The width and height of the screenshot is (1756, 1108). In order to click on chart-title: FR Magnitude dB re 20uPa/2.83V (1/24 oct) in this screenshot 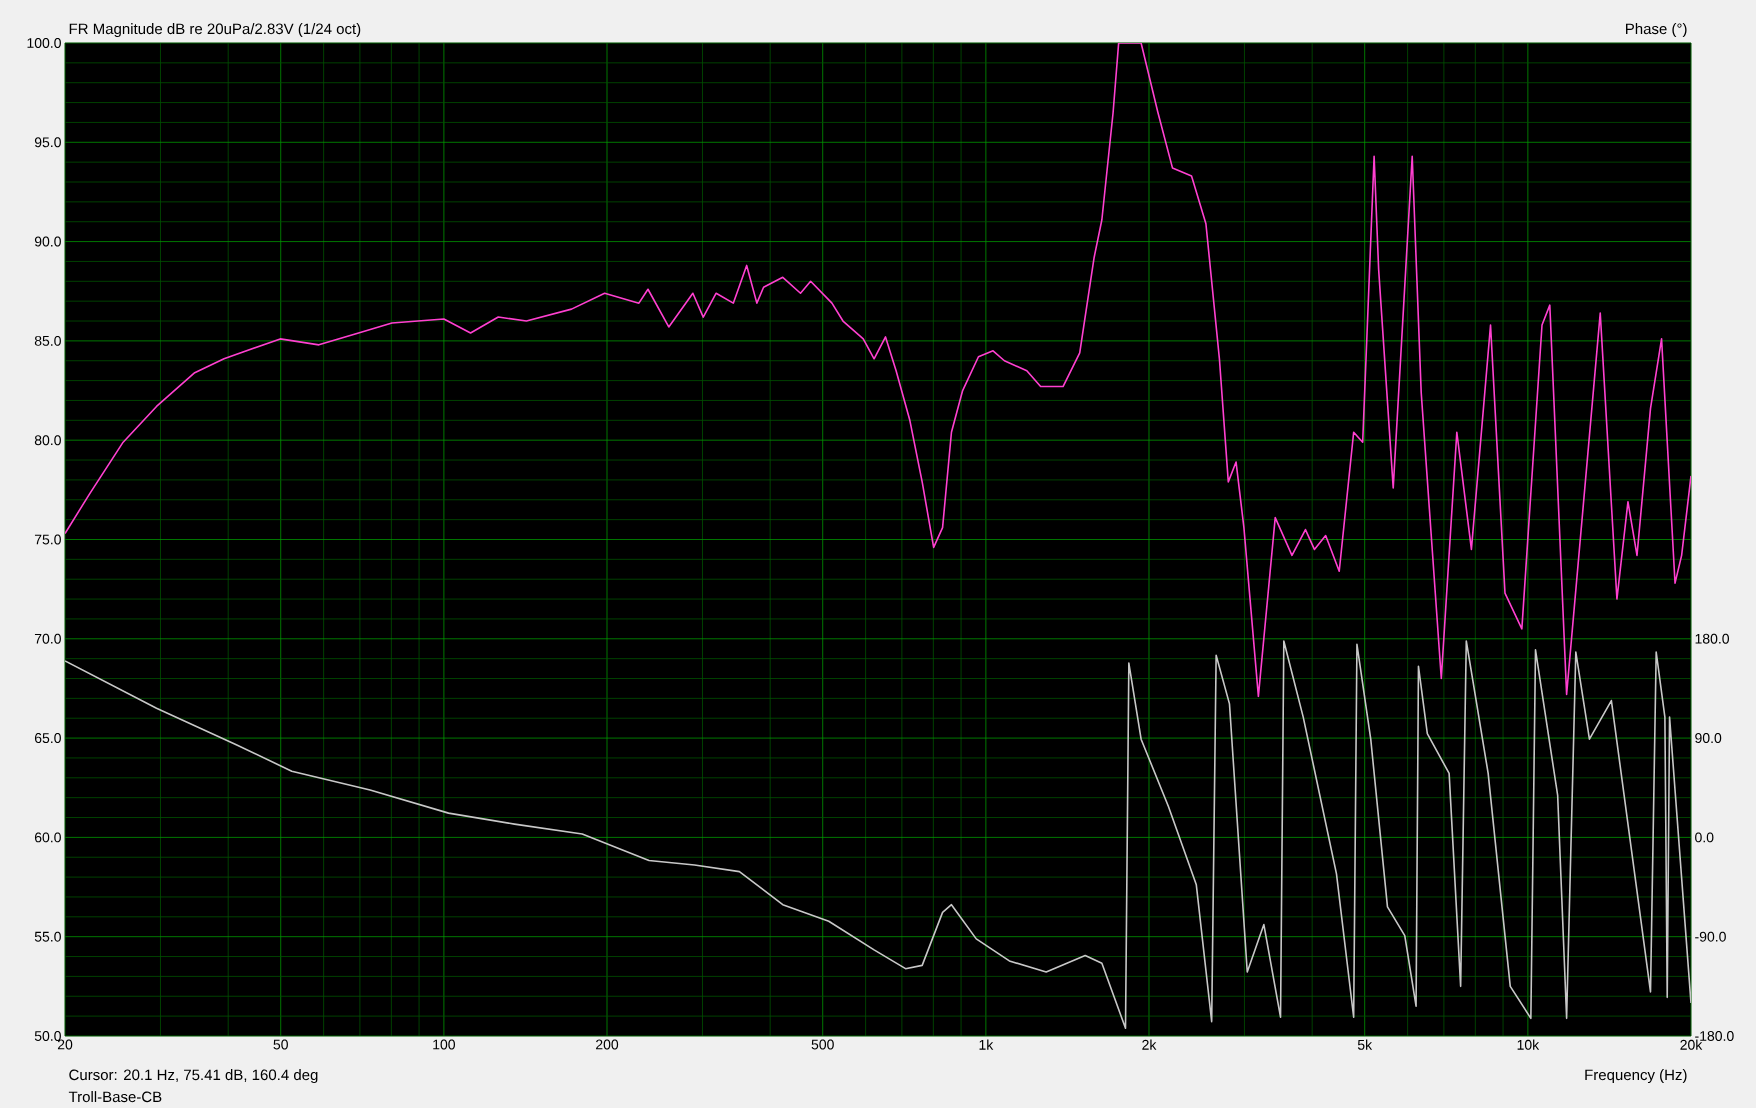, I will do `click(215, 30)`.